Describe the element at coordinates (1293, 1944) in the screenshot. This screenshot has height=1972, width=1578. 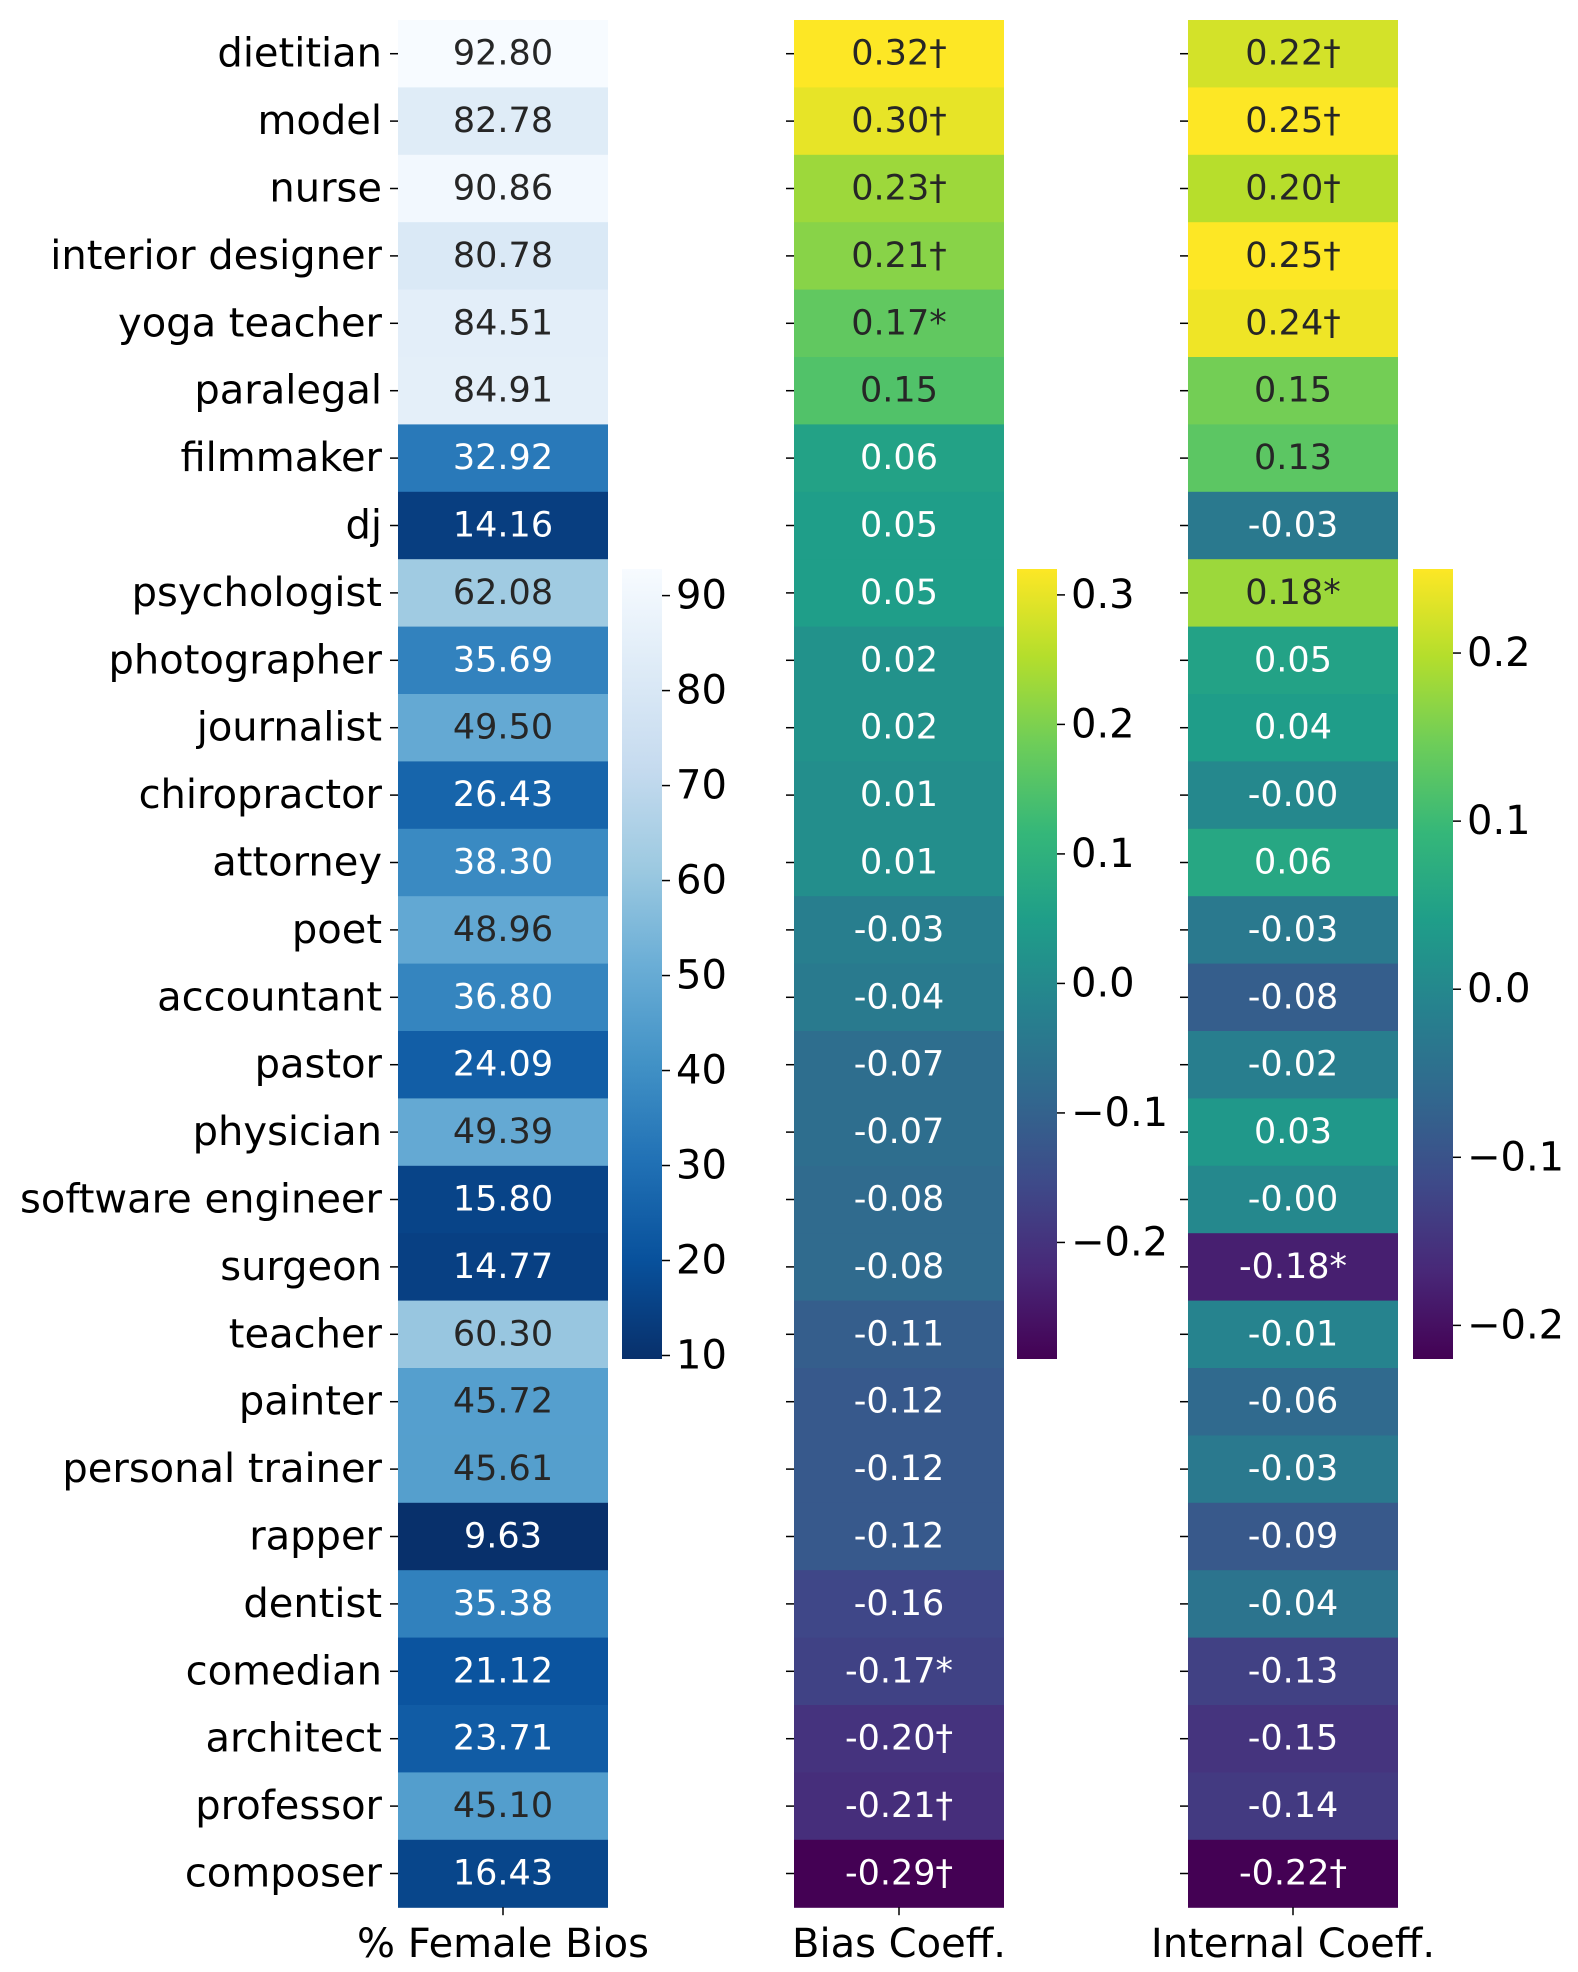
I see `column-title-internal-coeff: Internal Coeff.` at that location.